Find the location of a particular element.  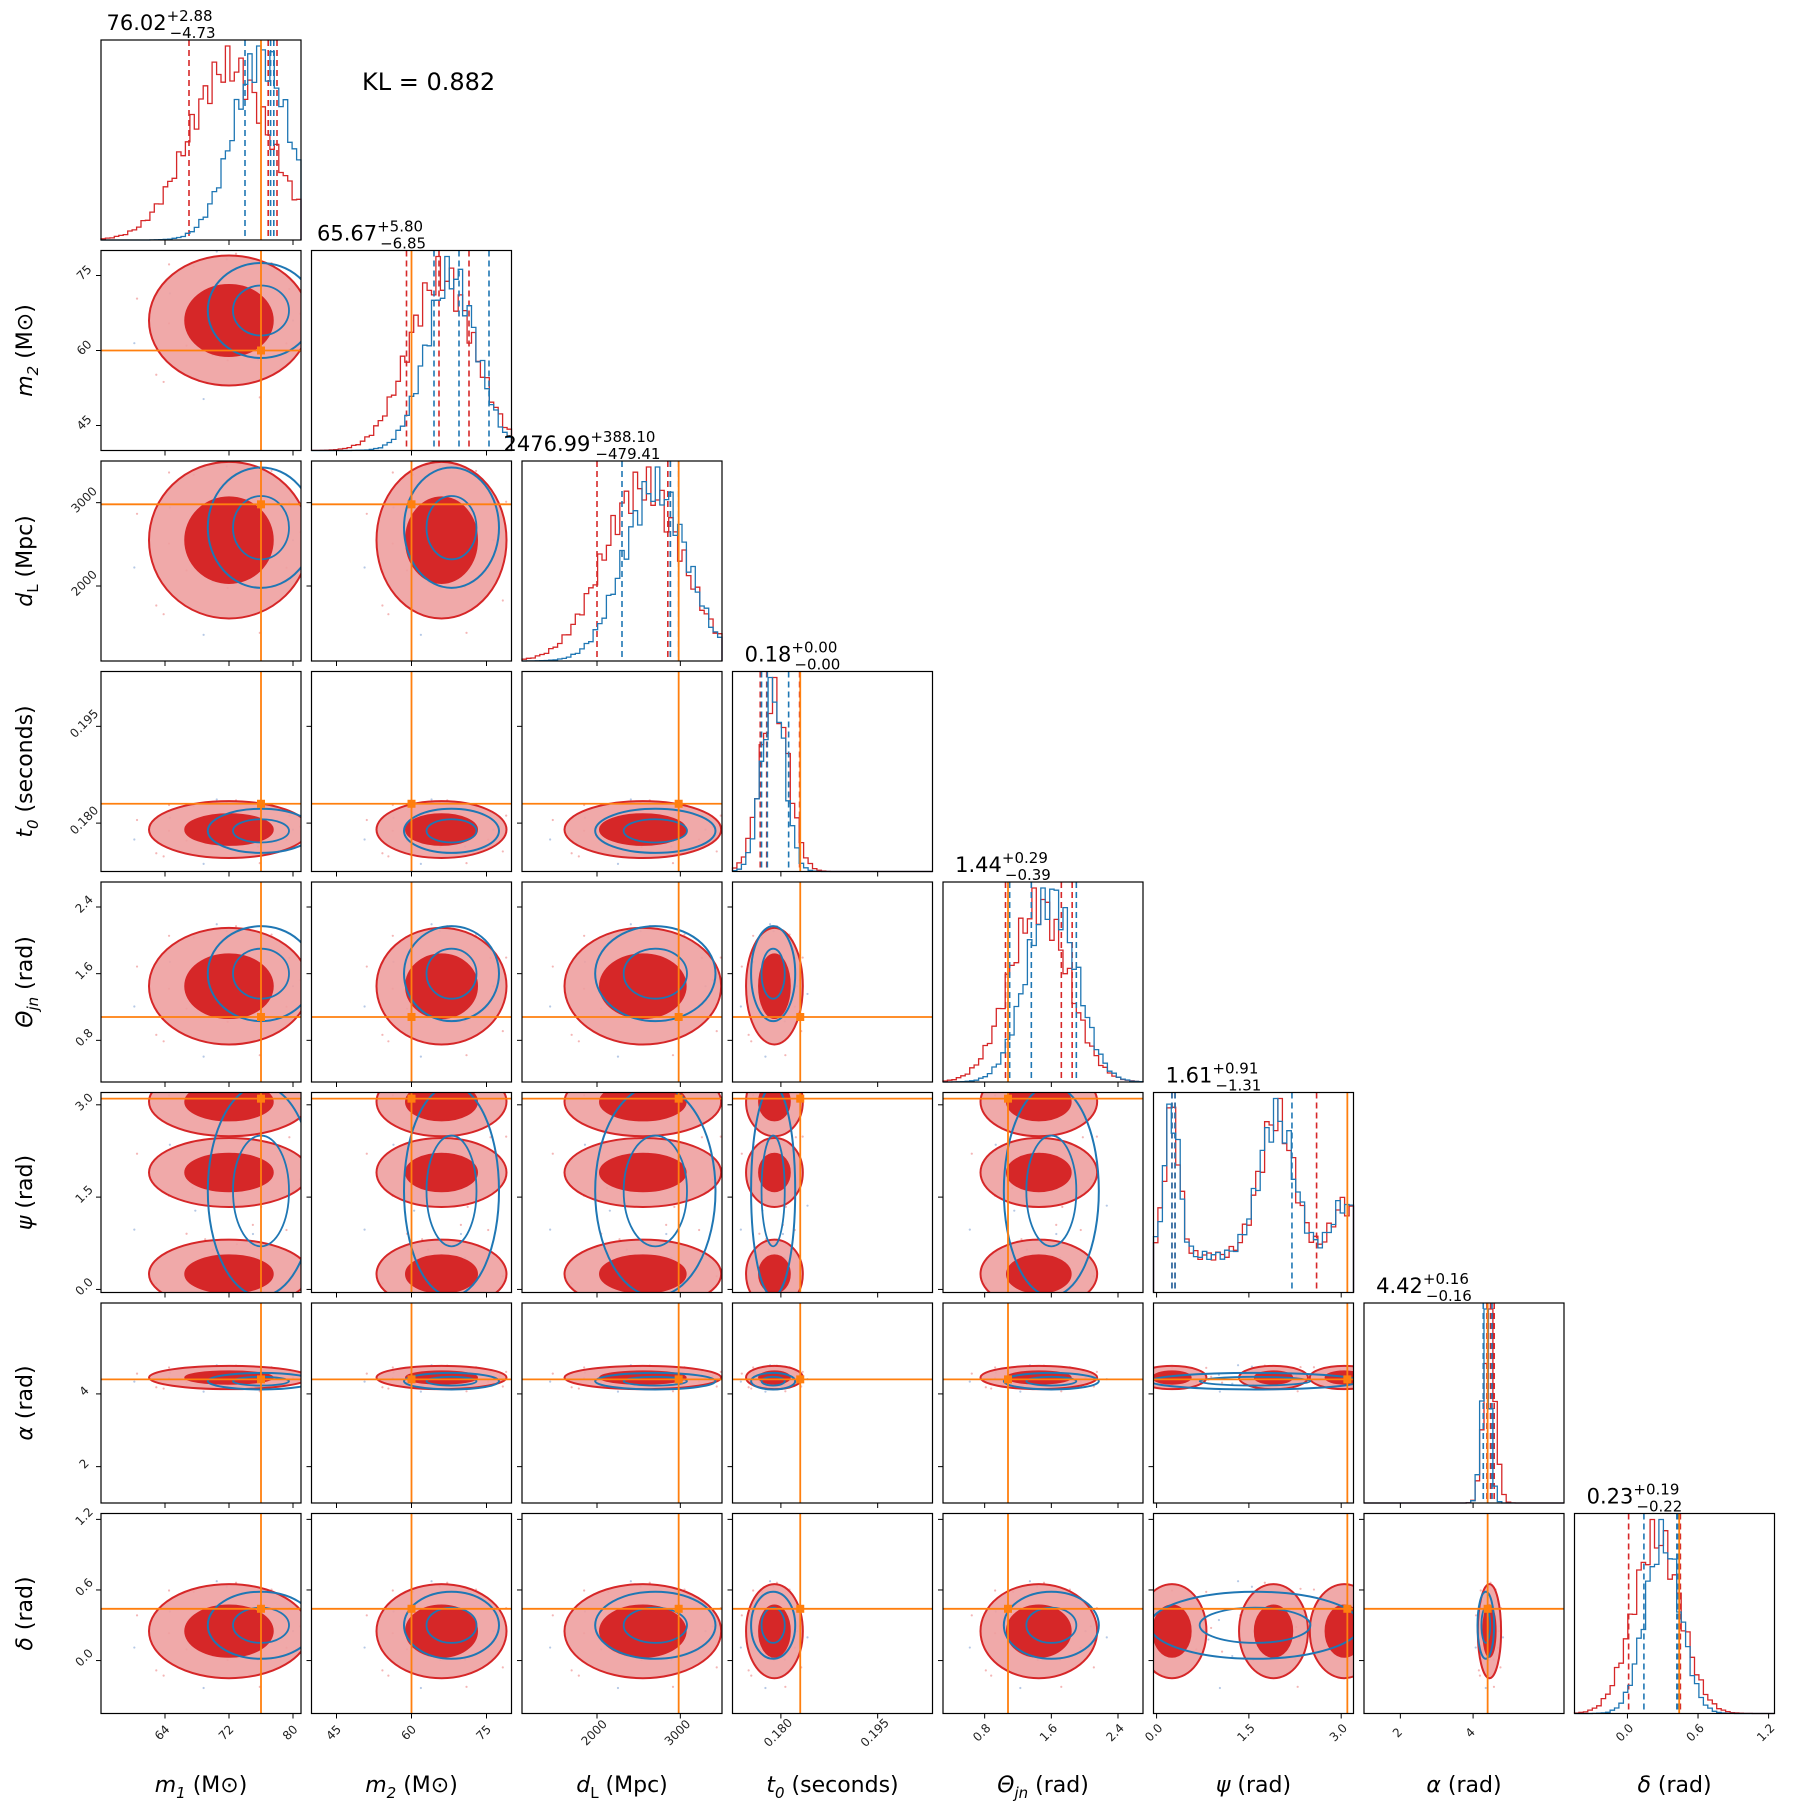

x-tick-label-theta_jn: 2.4 is located at coordinates (1114, 1732).